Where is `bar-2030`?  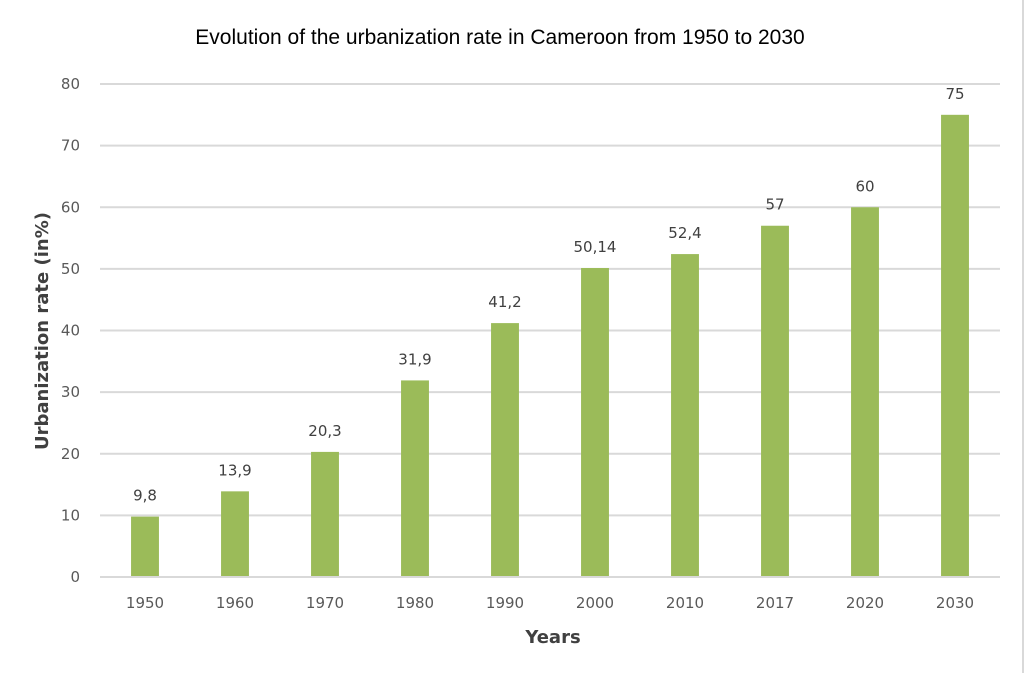
bar-2030 is located at coordinates (955, 345).